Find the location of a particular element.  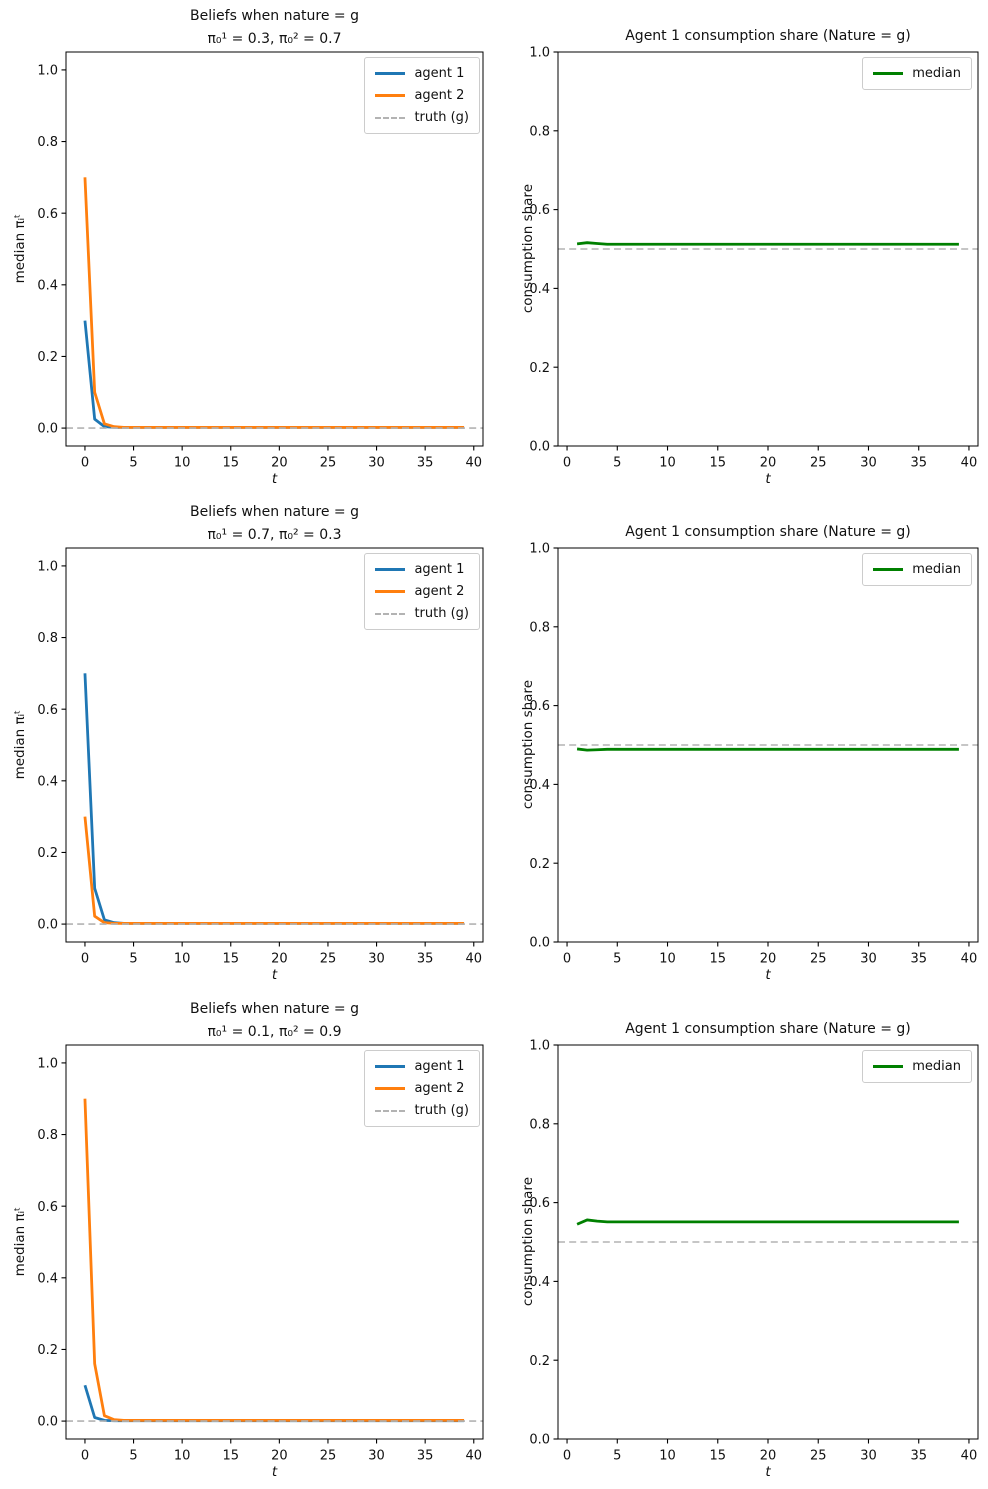

y-tick-label: 0.4 is located at coordinates (47, 1278).